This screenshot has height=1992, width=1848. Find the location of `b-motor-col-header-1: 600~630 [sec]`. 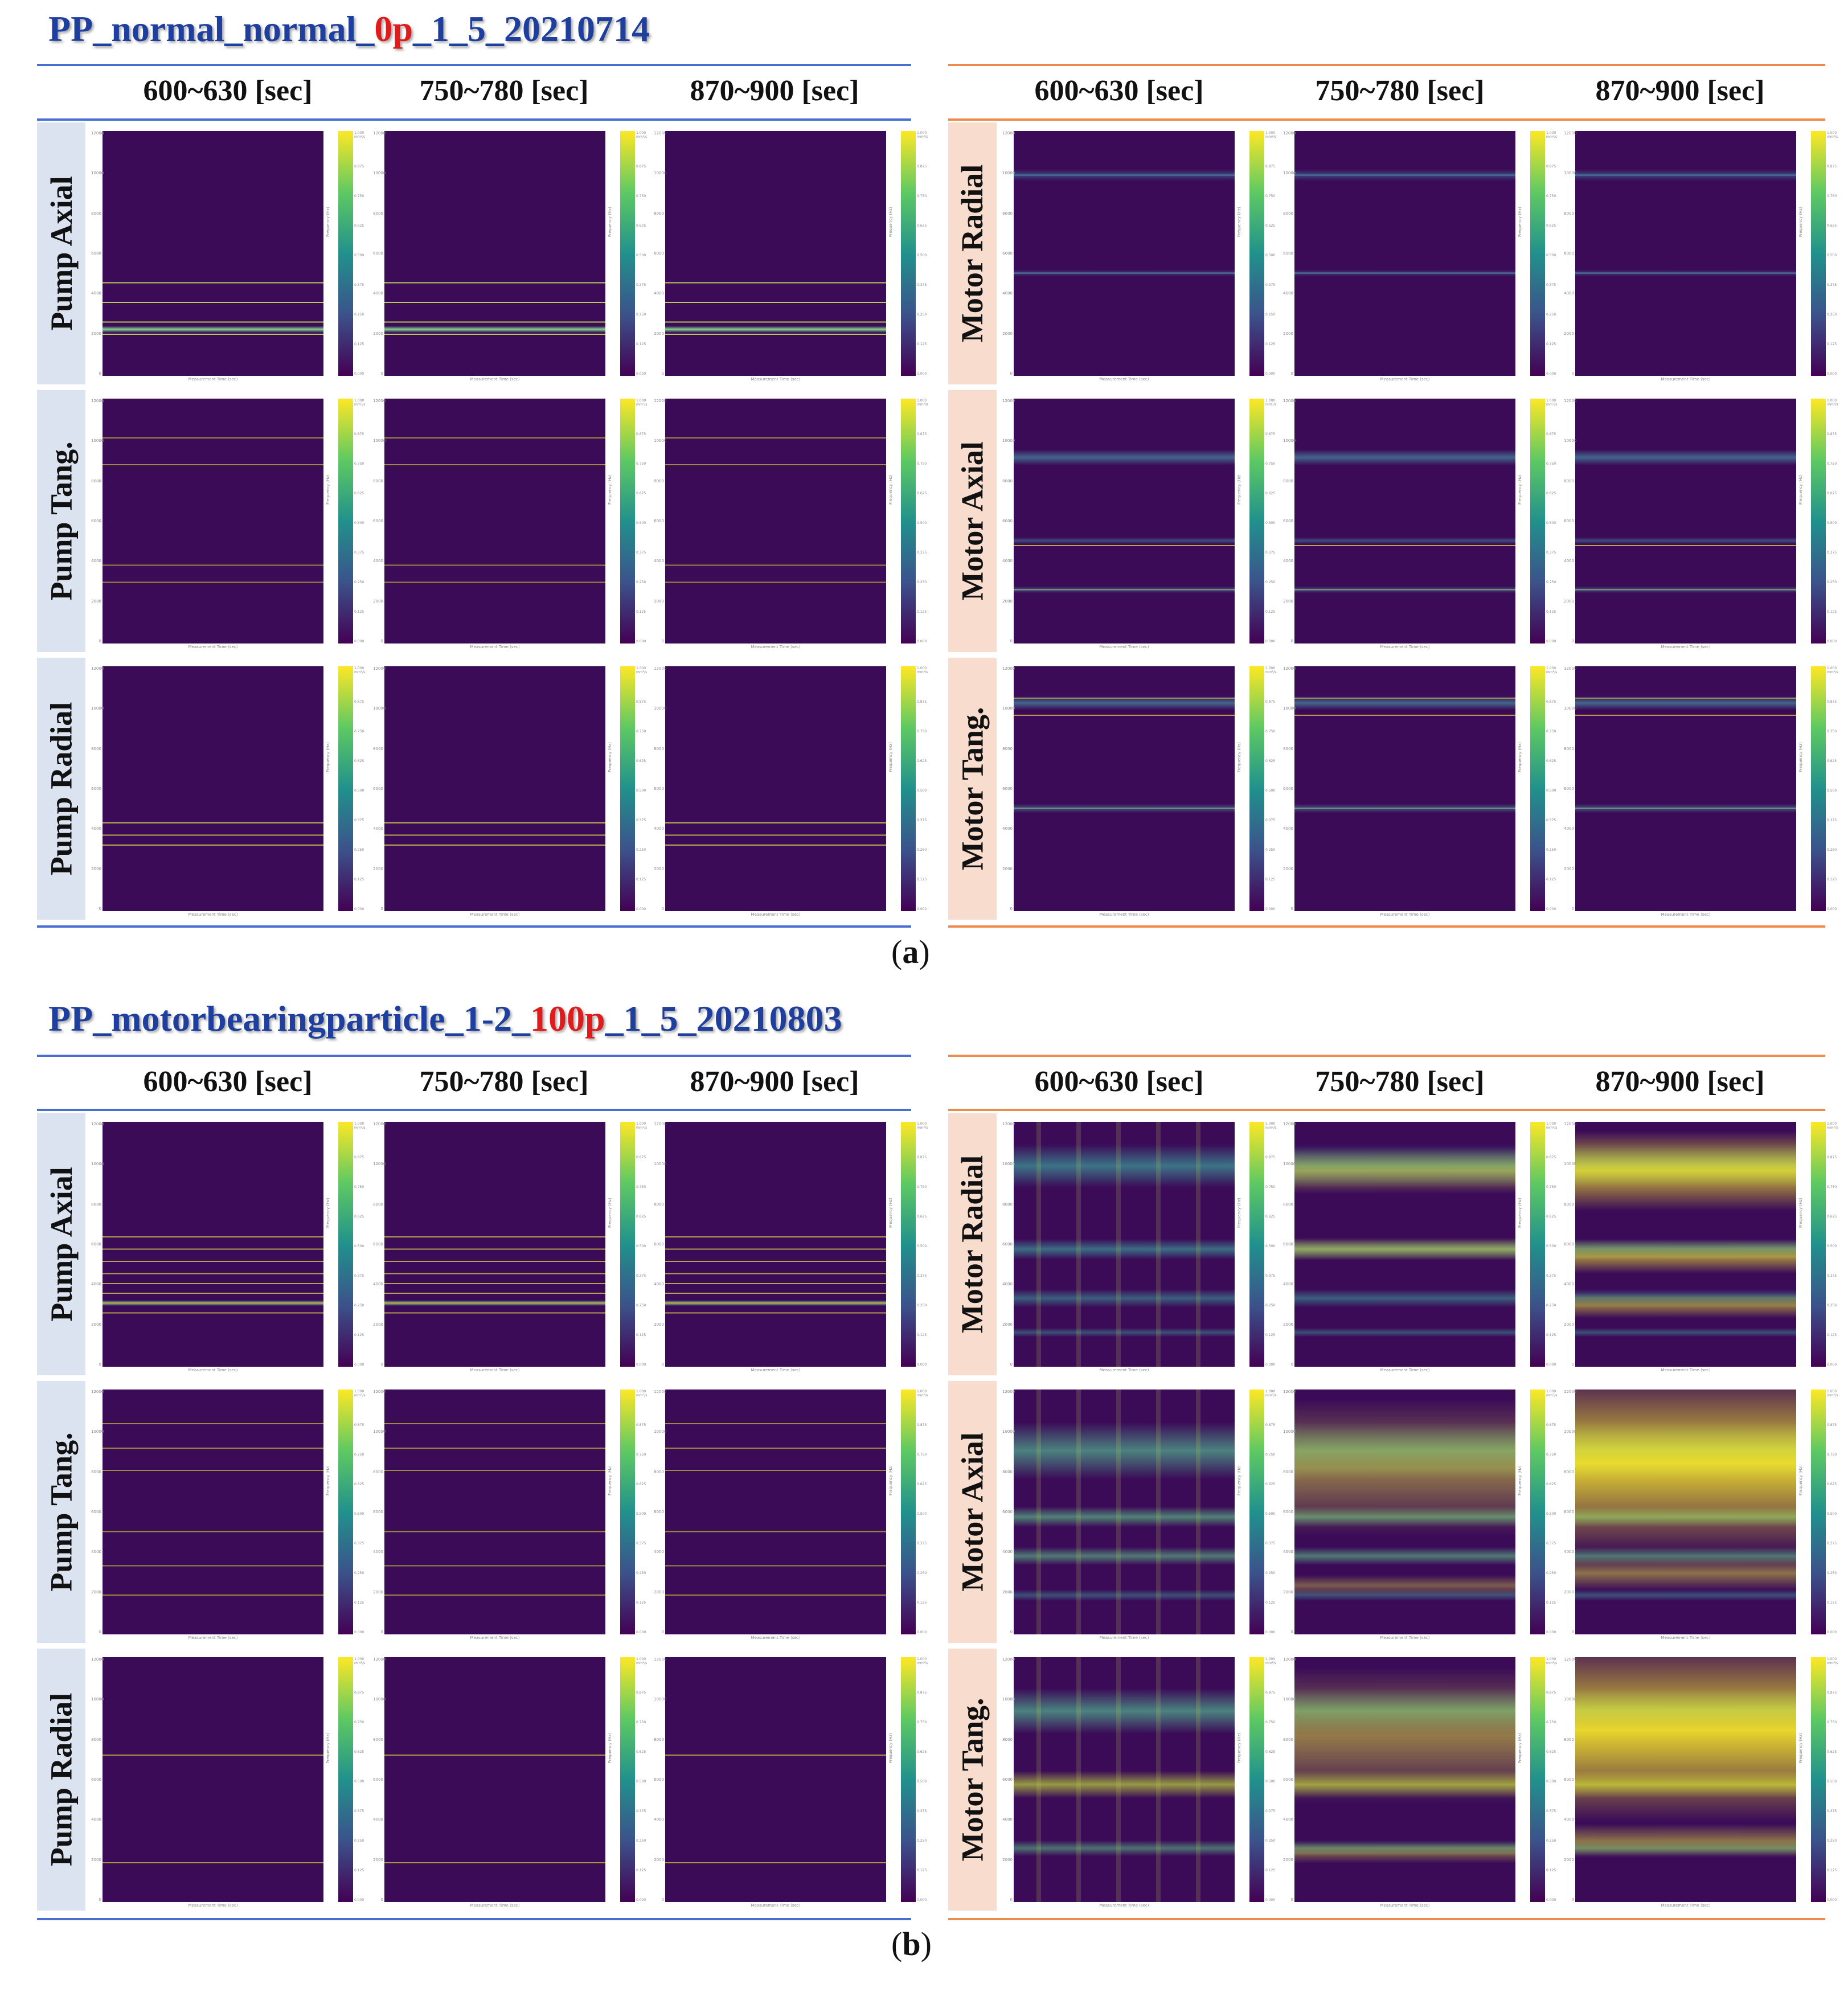

b-motor-col-header-1: 600~630 [sec] is located at coordinates (1119, 1082).